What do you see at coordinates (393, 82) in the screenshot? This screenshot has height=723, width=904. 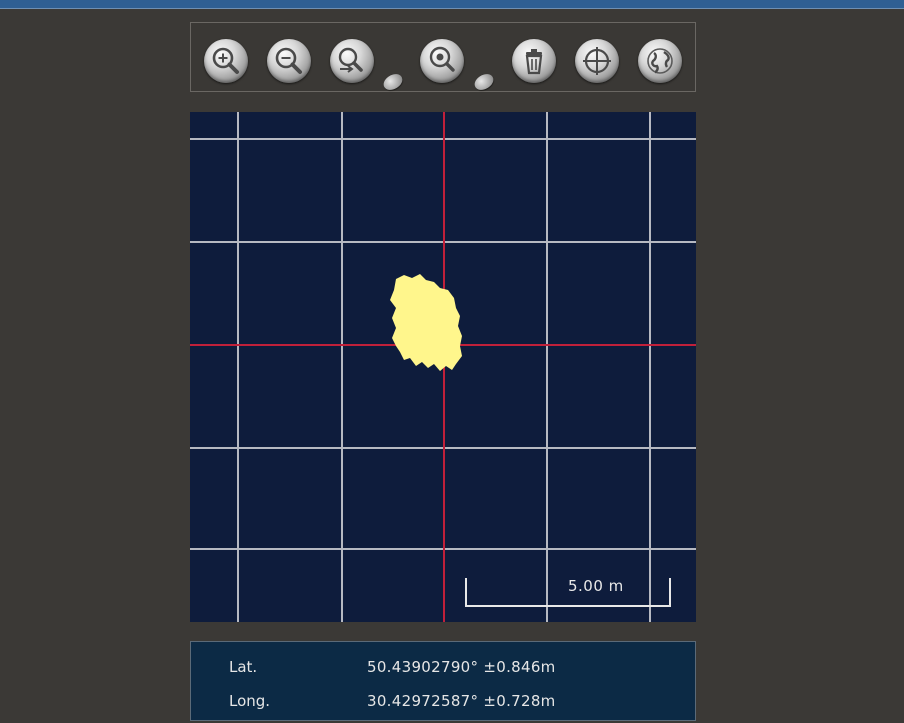 I see `point-marker-icon` at bounding box center [393, 82].